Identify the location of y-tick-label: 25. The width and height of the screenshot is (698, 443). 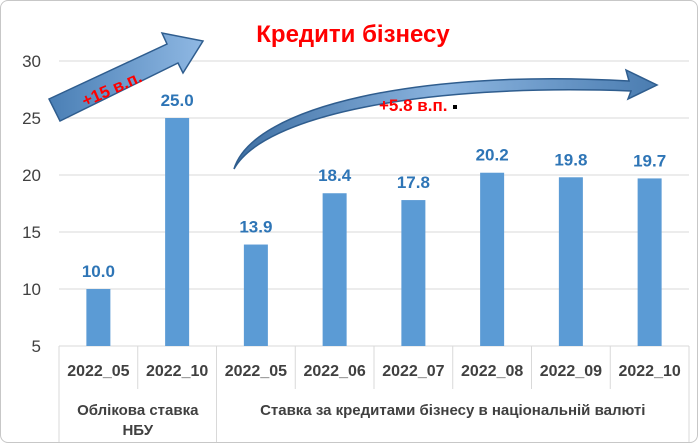
(31, 118).